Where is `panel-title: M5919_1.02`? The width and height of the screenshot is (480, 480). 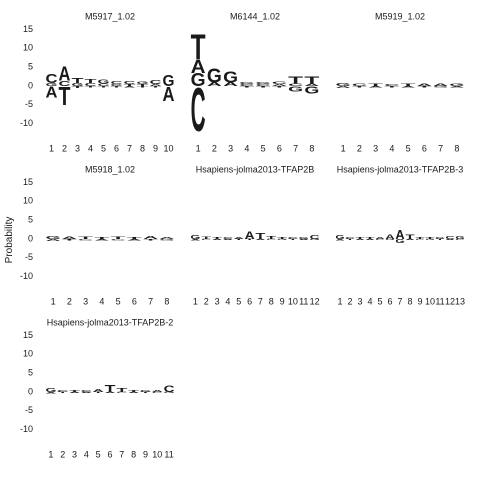
panel-title: M5919_1.02 is located at coordinates (400, 16).